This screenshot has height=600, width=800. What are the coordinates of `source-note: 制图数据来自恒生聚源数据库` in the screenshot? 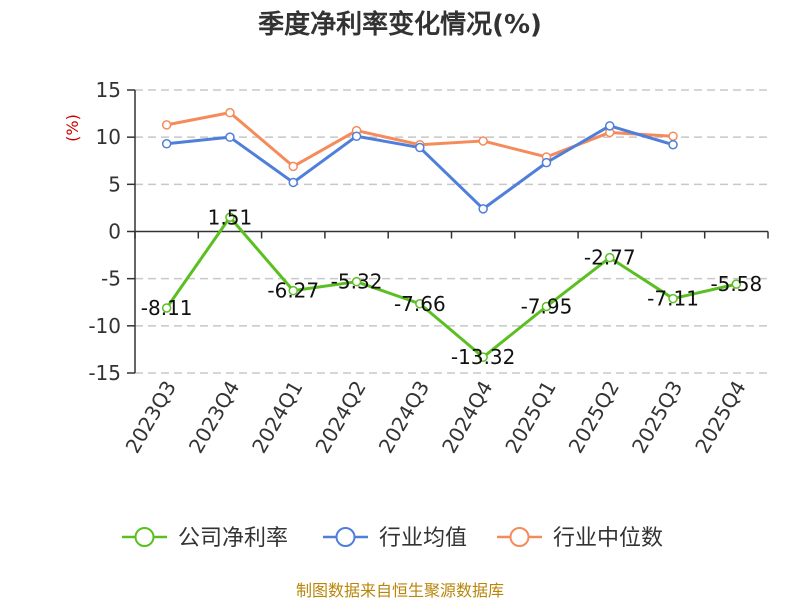 It's located at (400, 590).